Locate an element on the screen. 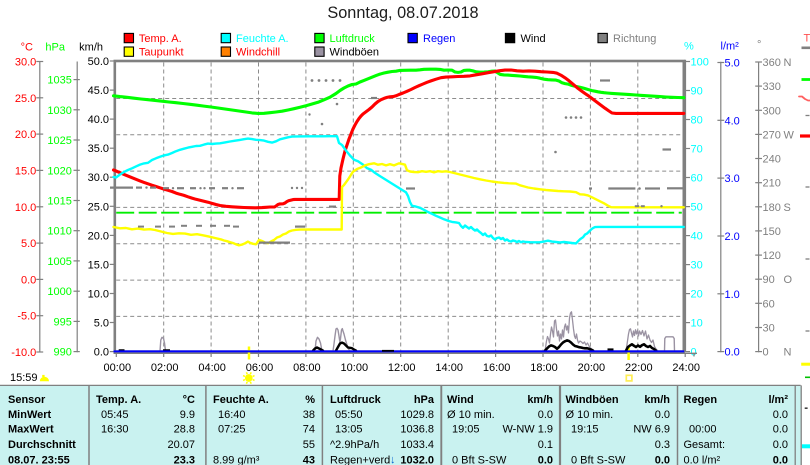 The width and height of the screenshot is (810, 465). svg-text: Regen+verd is located at coordinates (360, 459).